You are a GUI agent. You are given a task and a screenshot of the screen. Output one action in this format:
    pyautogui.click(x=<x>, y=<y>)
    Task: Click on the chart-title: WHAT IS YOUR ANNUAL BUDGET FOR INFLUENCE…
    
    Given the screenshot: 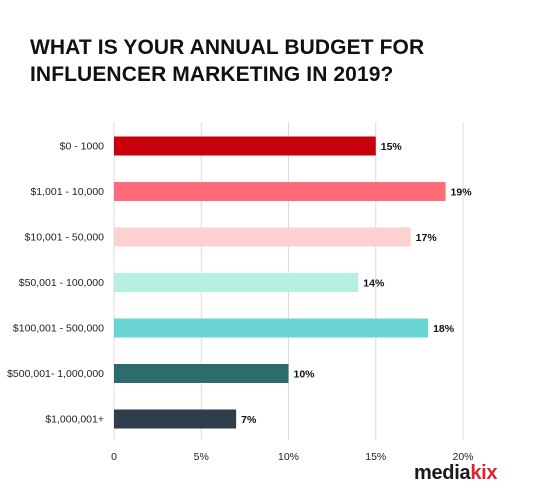 What is the action you would take?
    pyautogui.click(x=227, y=61)
    